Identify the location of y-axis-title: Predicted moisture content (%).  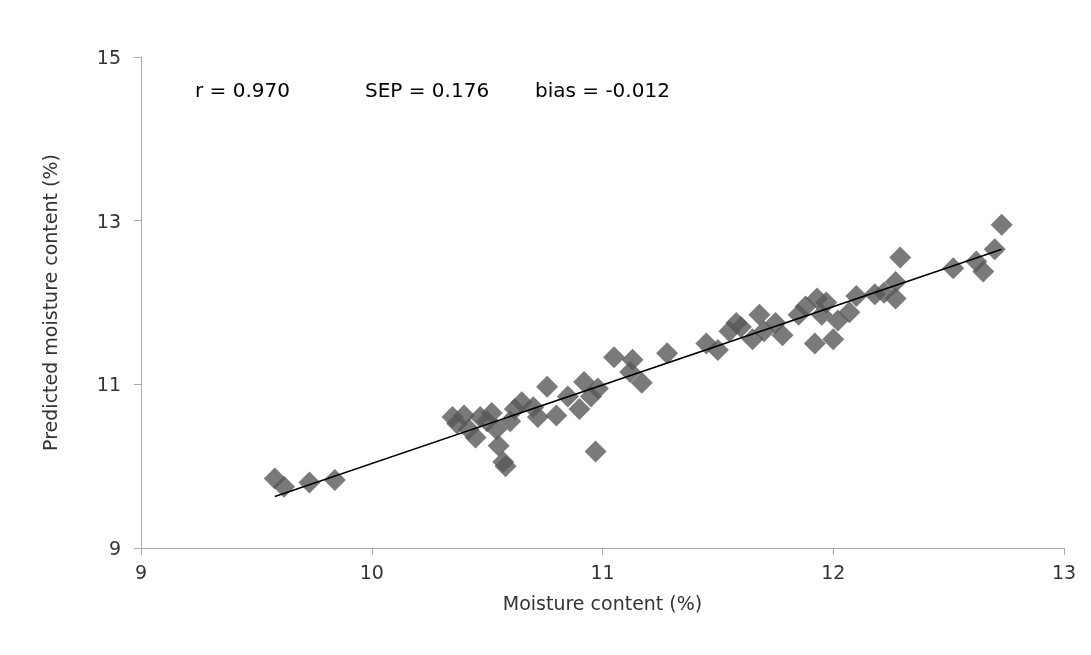
(49, 302).